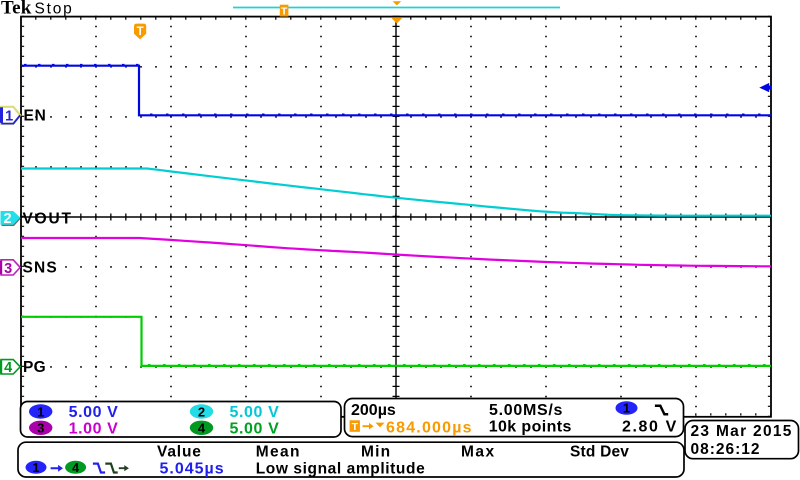  Describe the element at coordinates (40, 267) in the screenshot. I see `svg-text: SNS` at that location.